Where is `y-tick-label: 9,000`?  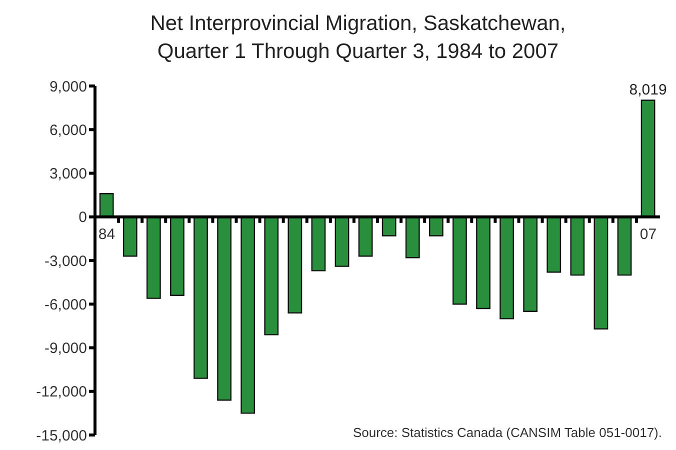 y-tick-label: 9,000 is located at coordinates (68, 87).